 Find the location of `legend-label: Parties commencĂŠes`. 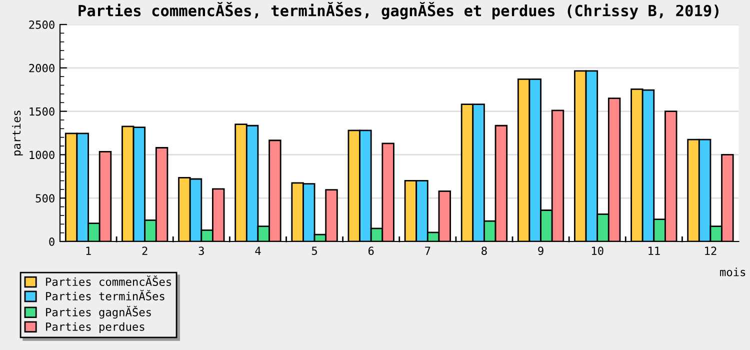

legend-label: Parties commencĂŠes is located at coordinates (108, 280).